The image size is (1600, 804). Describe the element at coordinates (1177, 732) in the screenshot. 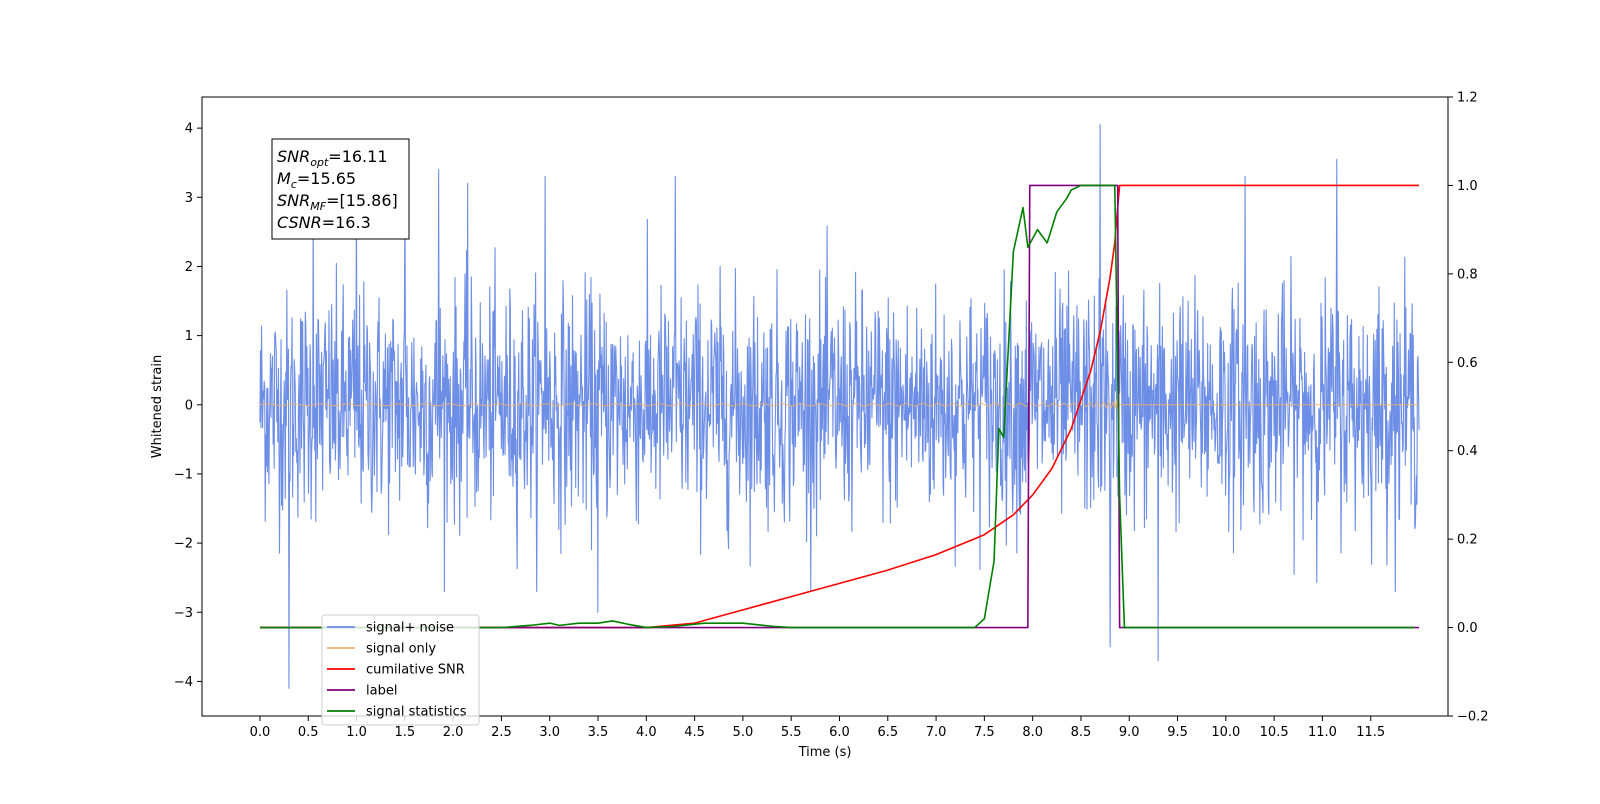

I see `x-tick-label: 9.5` at that location.